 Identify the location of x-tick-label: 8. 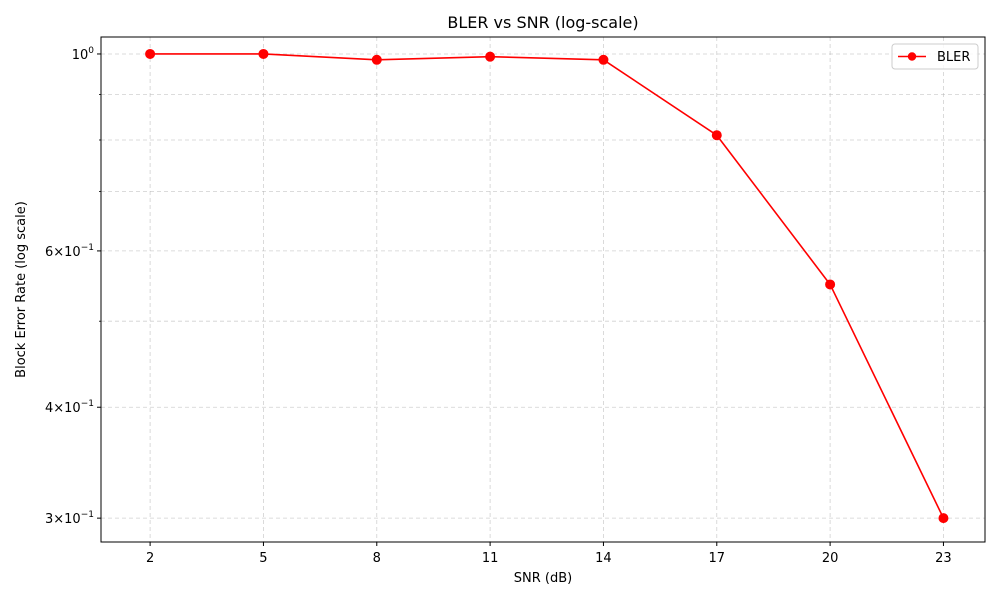
(377, 558).